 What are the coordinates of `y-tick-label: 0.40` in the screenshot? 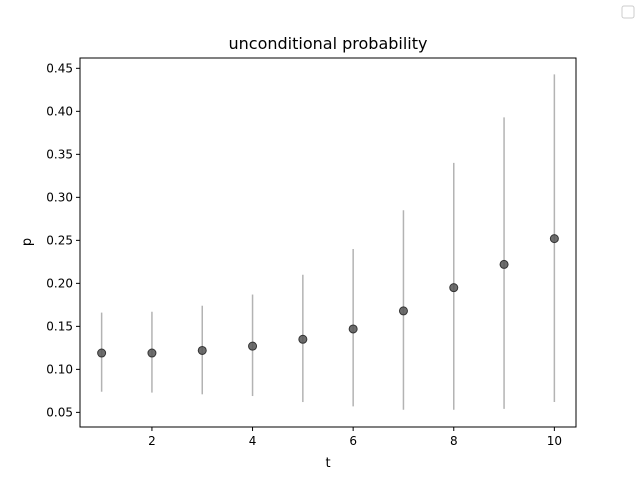 It's located at (59, 111).